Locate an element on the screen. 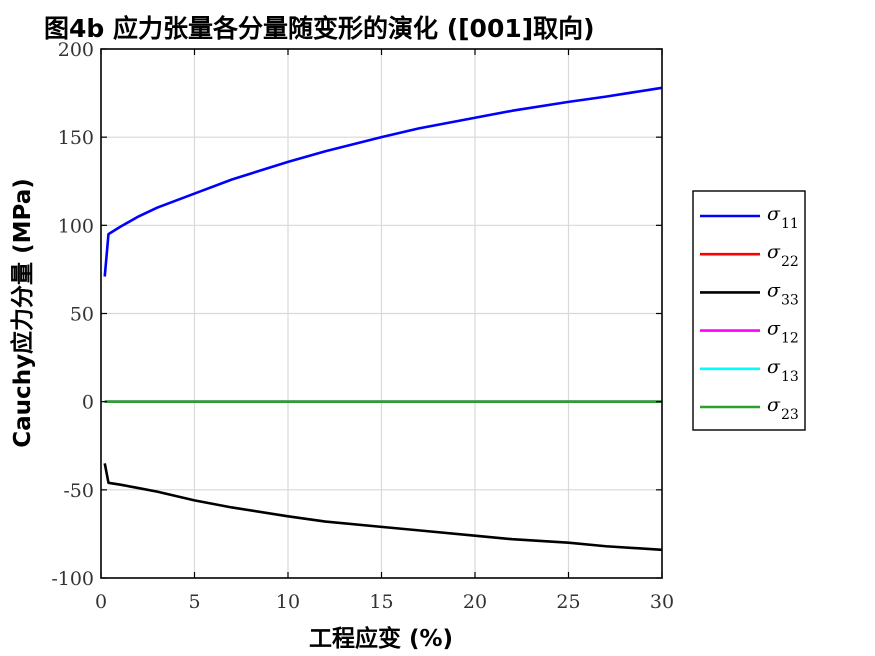  x-tick-label: 30 is located at coordinates (662, 602).